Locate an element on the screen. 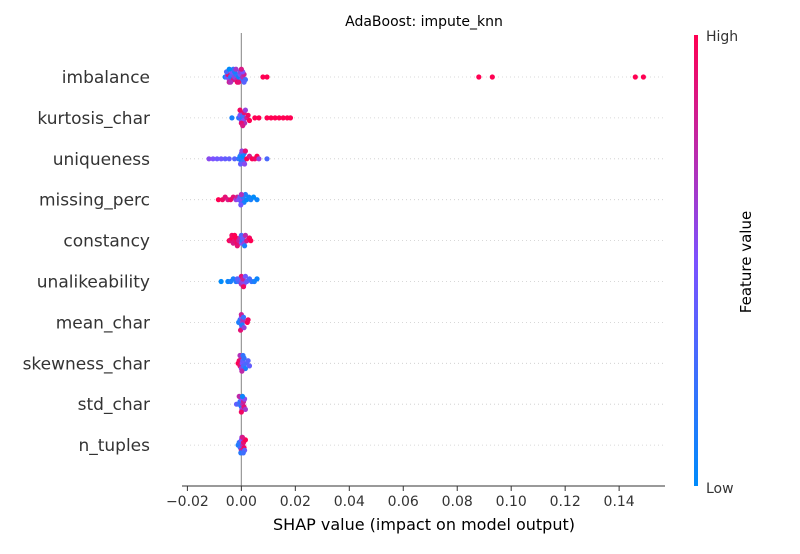  colorbar-gradient is located at coordinates (696, 260).